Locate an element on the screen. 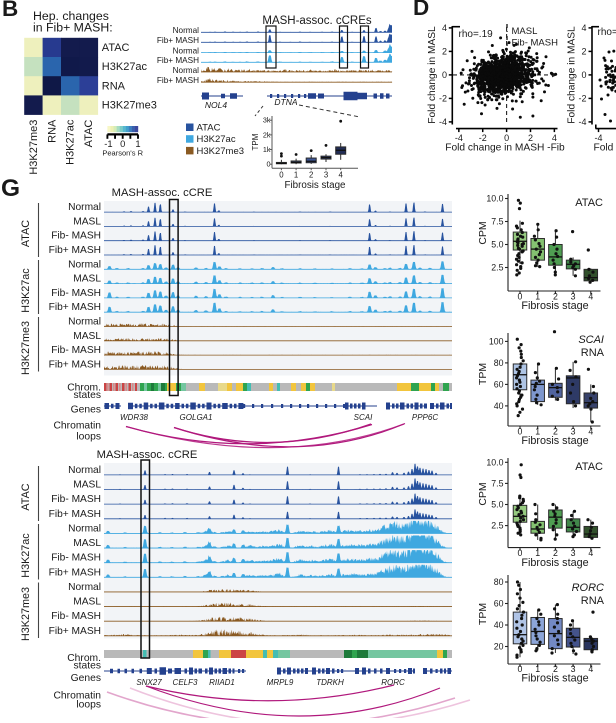 This screenshot has height=723, width=616. svg-text: TPM is located at coordinates (483, 374).